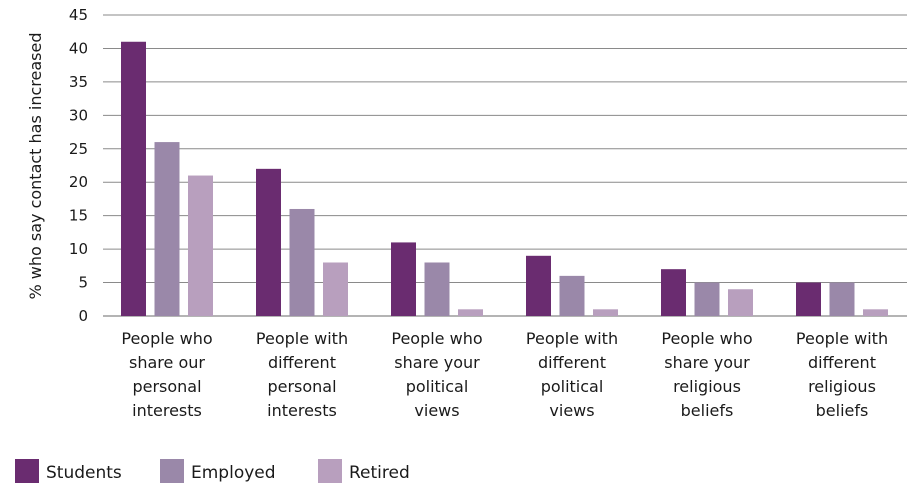 Image resolution: width=910 pixels, height=486 pixels. Describe the element at coordinates (78, 182) in the screenshot. I see `y-tick-label: 20` at that location.